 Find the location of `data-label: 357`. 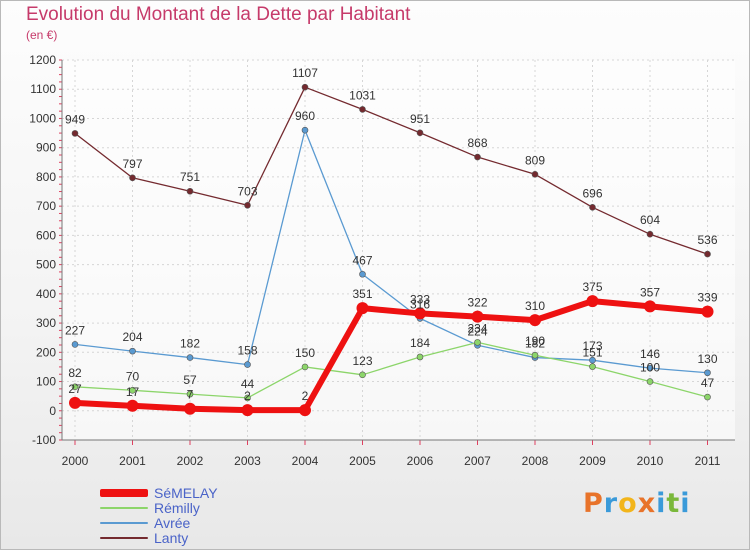

data-label: 357 is located at coordinates (650, 292).